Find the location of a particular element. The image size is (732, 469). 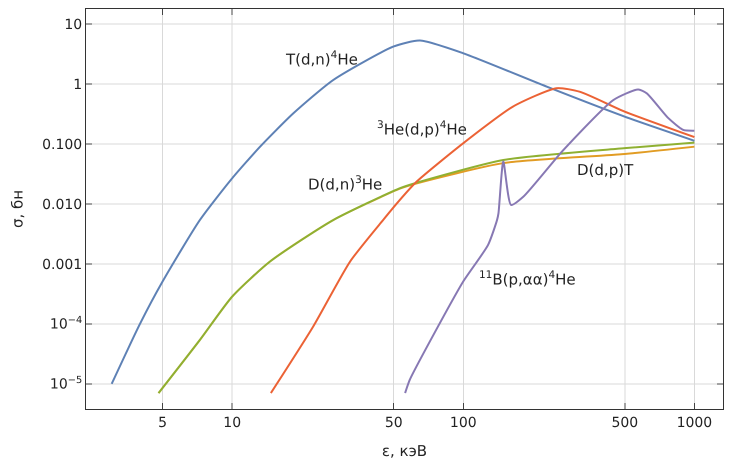

x-tick-label: 100 is located at coordinates (463, 422).